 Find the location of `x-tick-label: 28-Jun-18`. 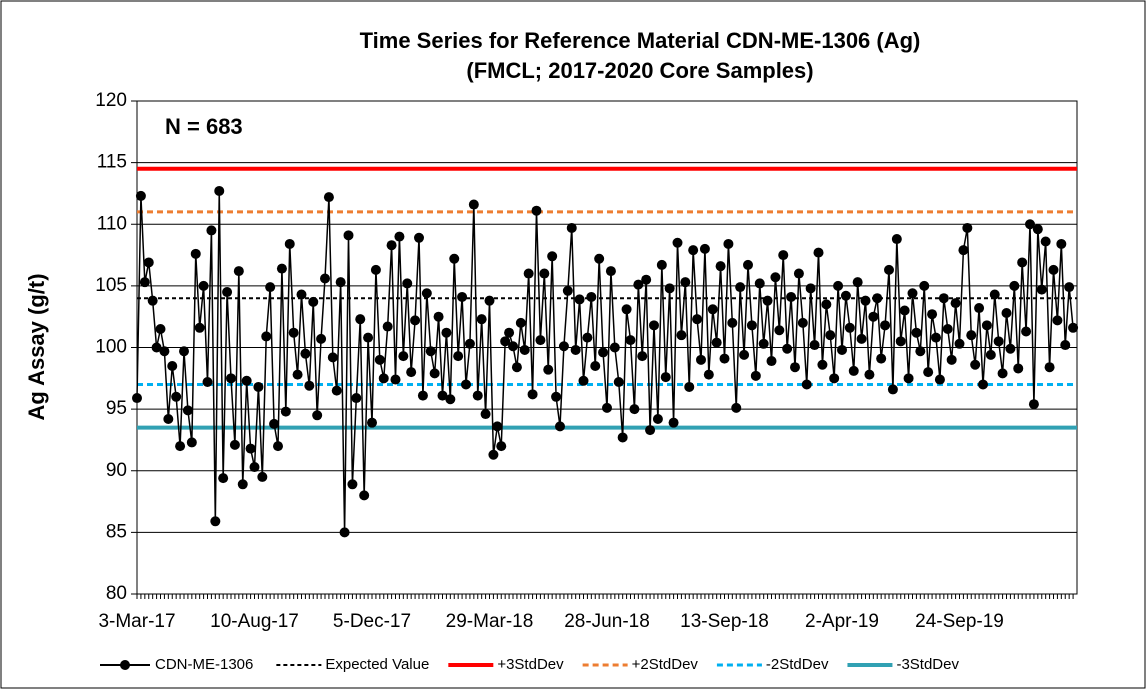

x-tick-label: 28-Jun-18 is located at coordinates (607, 621).